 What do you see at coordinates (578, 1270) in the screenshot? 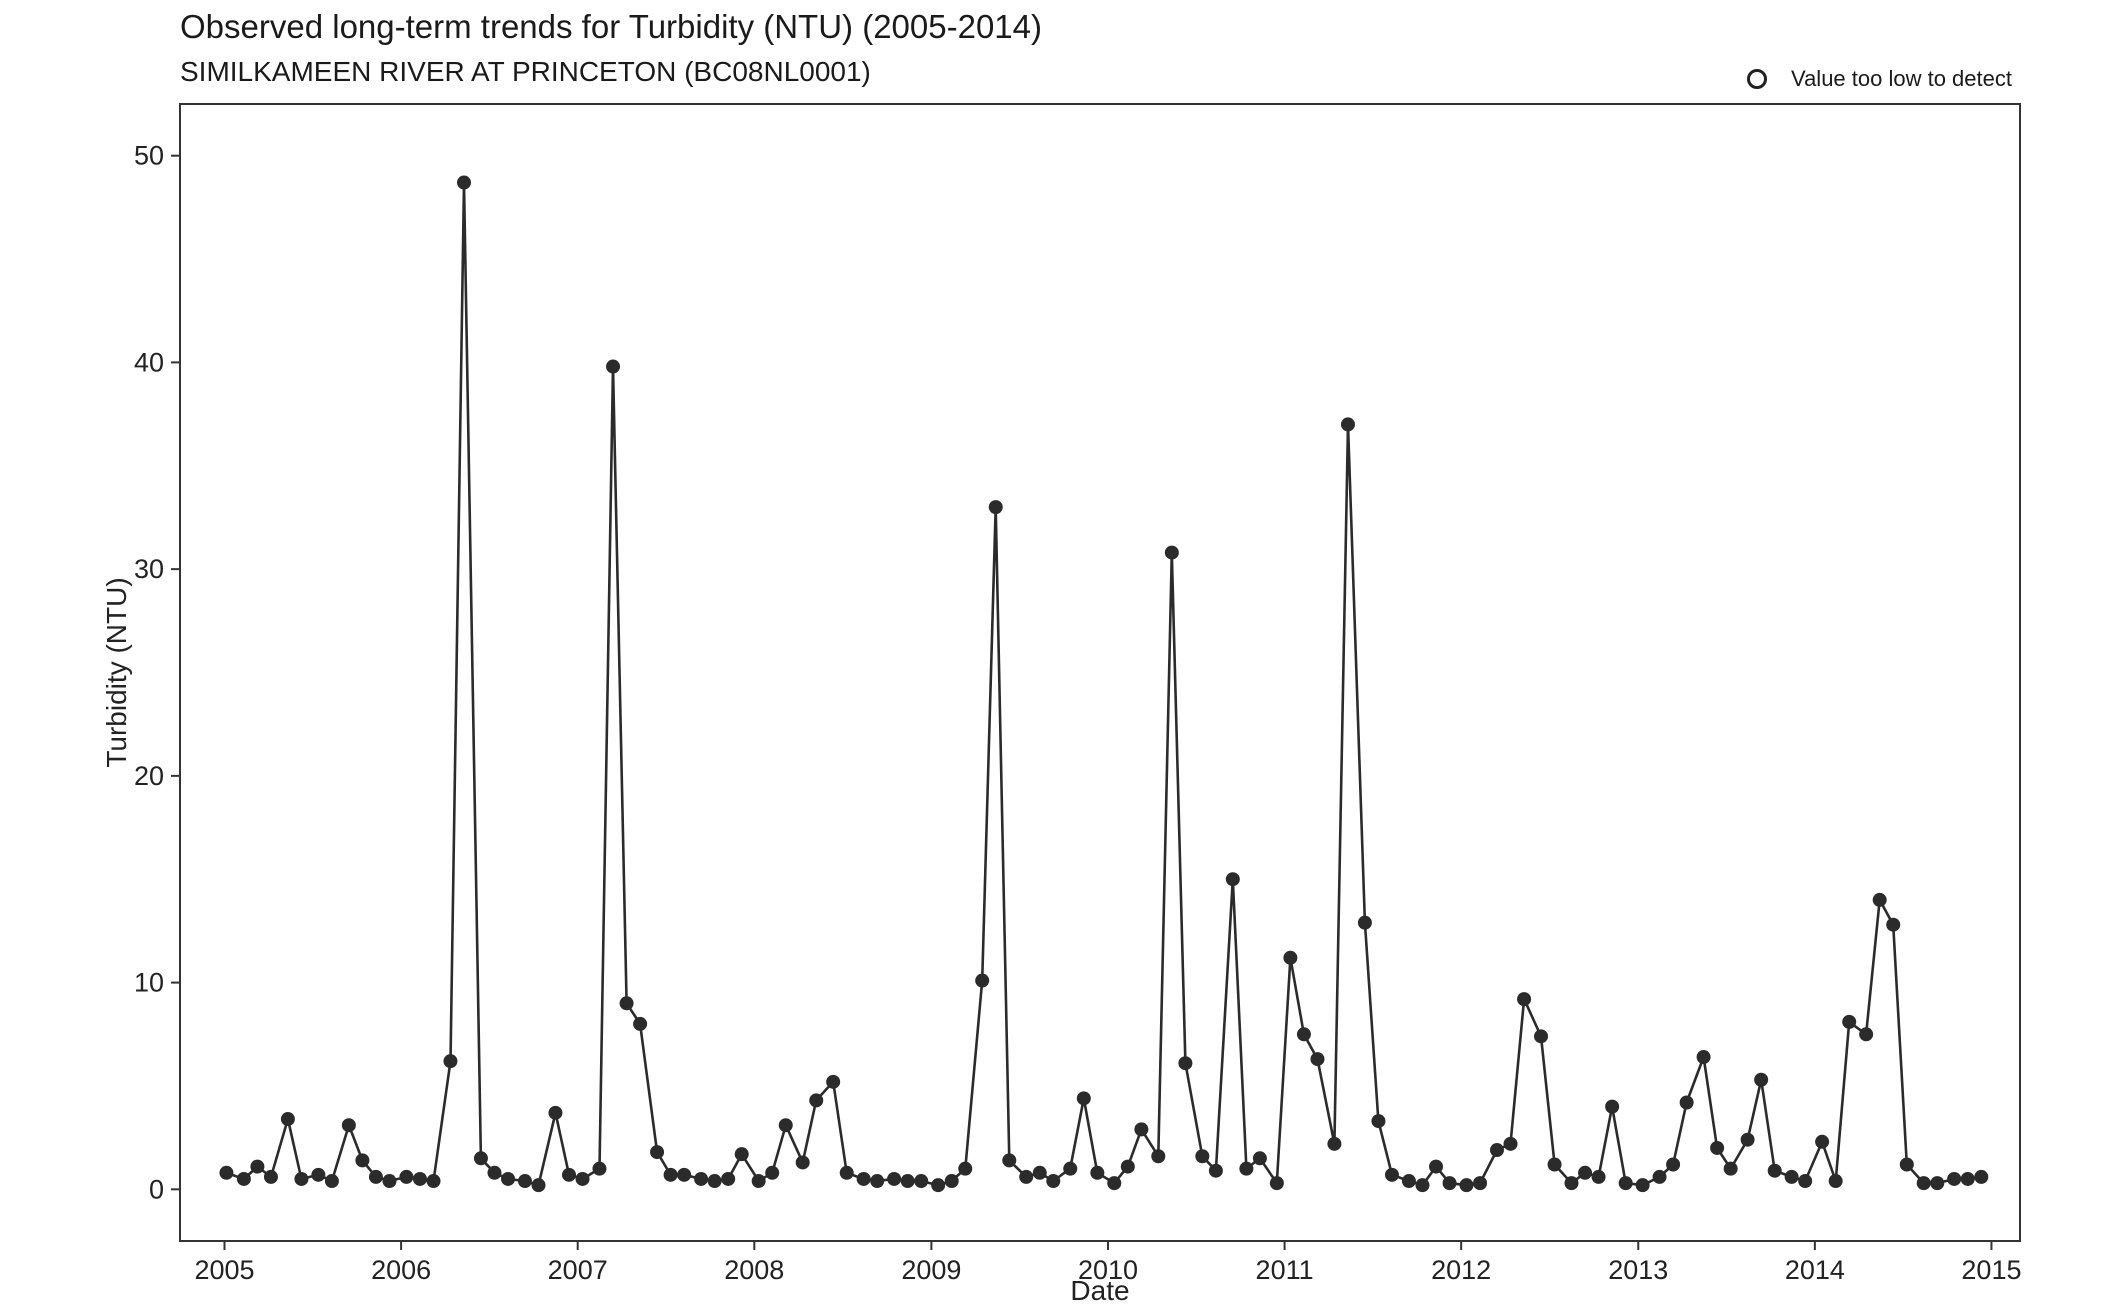
I see `x-tick-label: 2007` at bounding box center [578, 1270].